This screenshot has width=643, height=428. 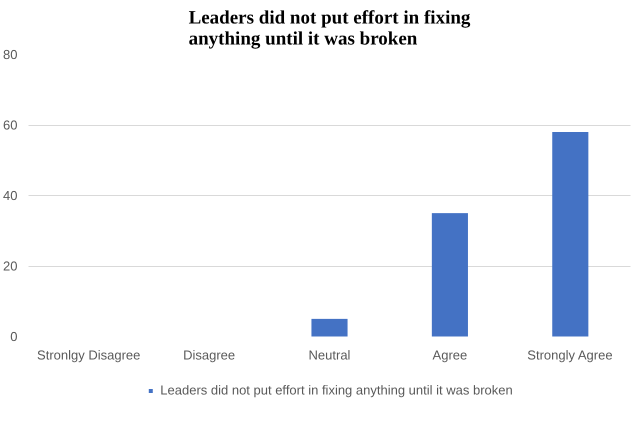 I want to click on y-tick-label: 0, so click(x=14, y=336).